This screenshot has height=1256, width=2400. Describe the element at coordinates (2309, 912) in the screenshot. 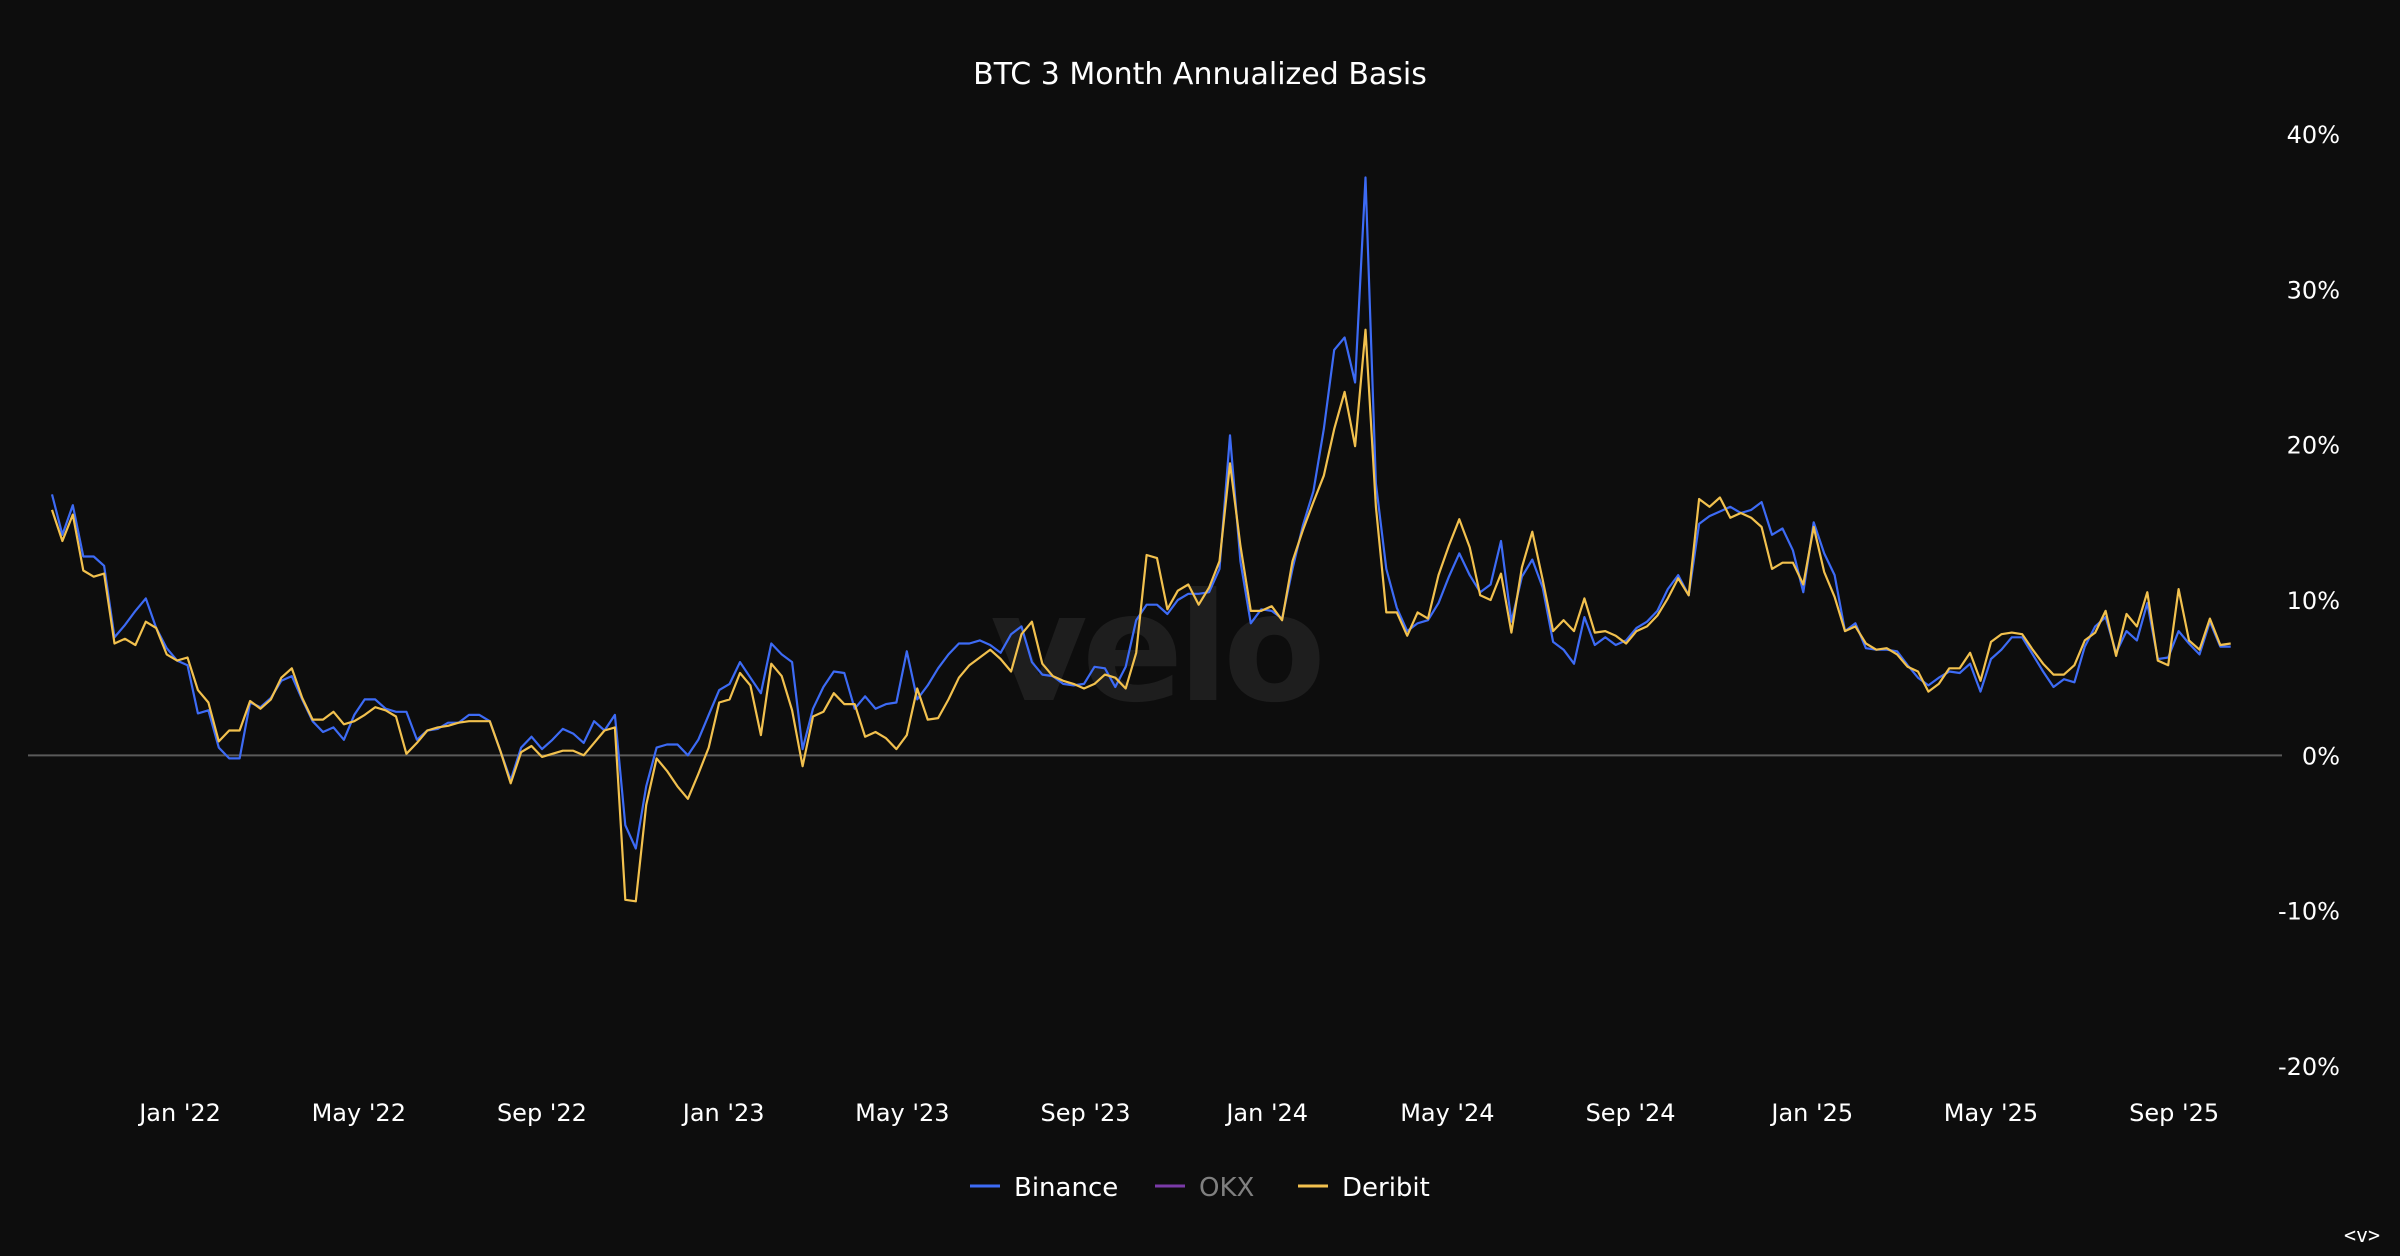

I see `y-tick-label: -10%` at that location.